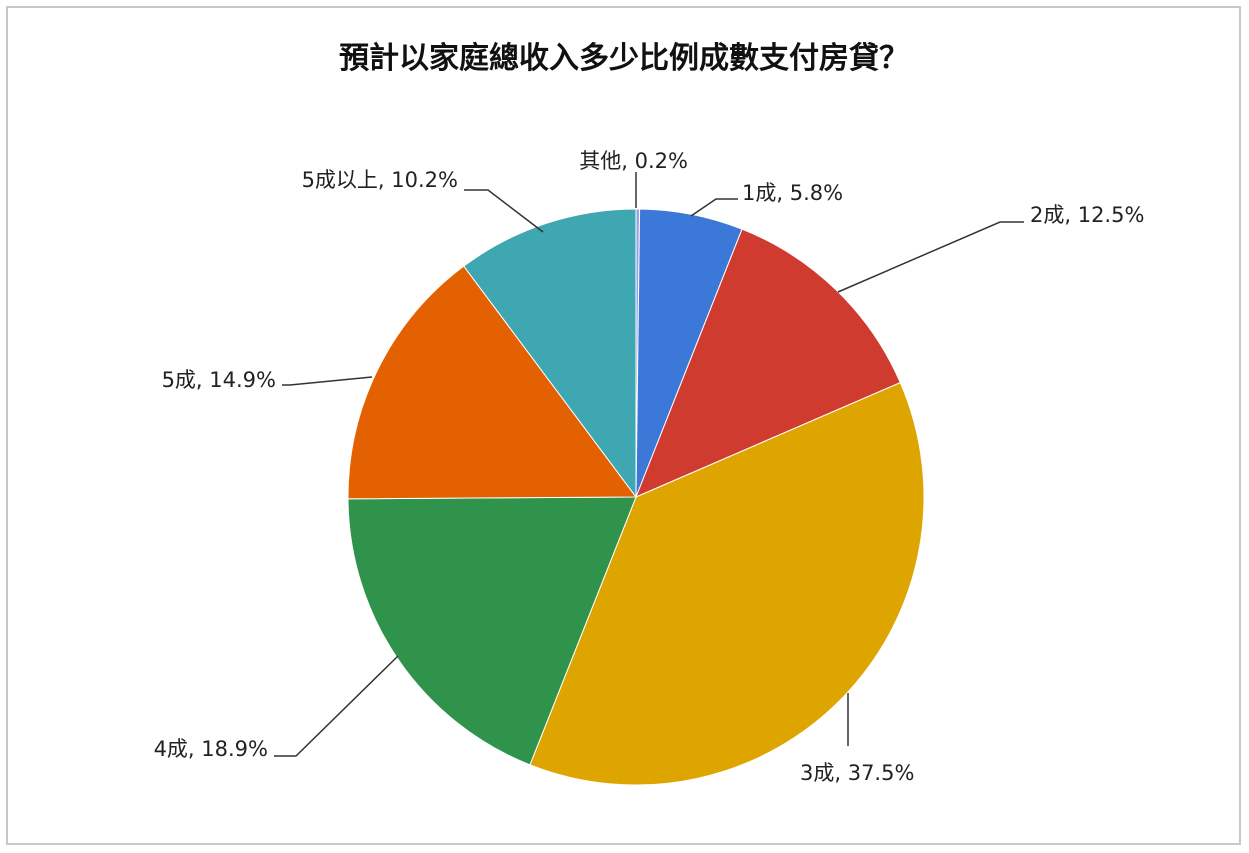 Image resolution: width=1249 pixels, height=853 pixels. I want to click on data-label-4: 3成, 37.5%, so click(857, 773).